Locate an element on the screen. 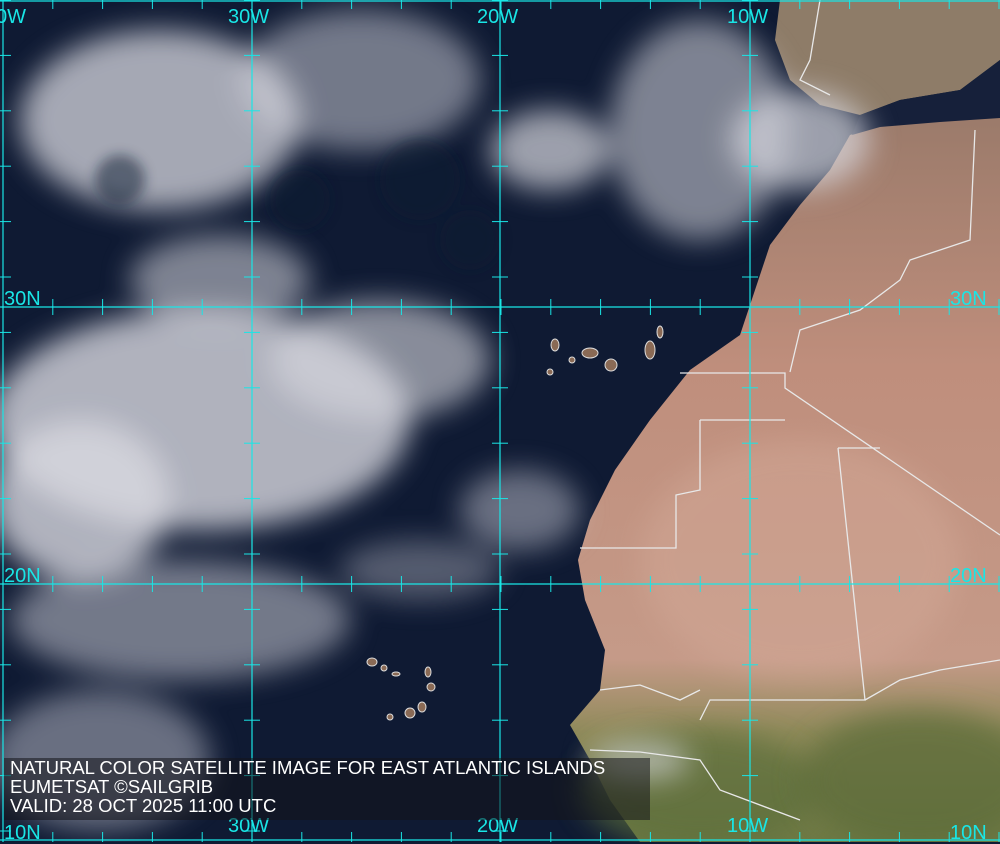 This screenshot has height=844, width=1000. cloud-texture is located at coordinates (297, 205).